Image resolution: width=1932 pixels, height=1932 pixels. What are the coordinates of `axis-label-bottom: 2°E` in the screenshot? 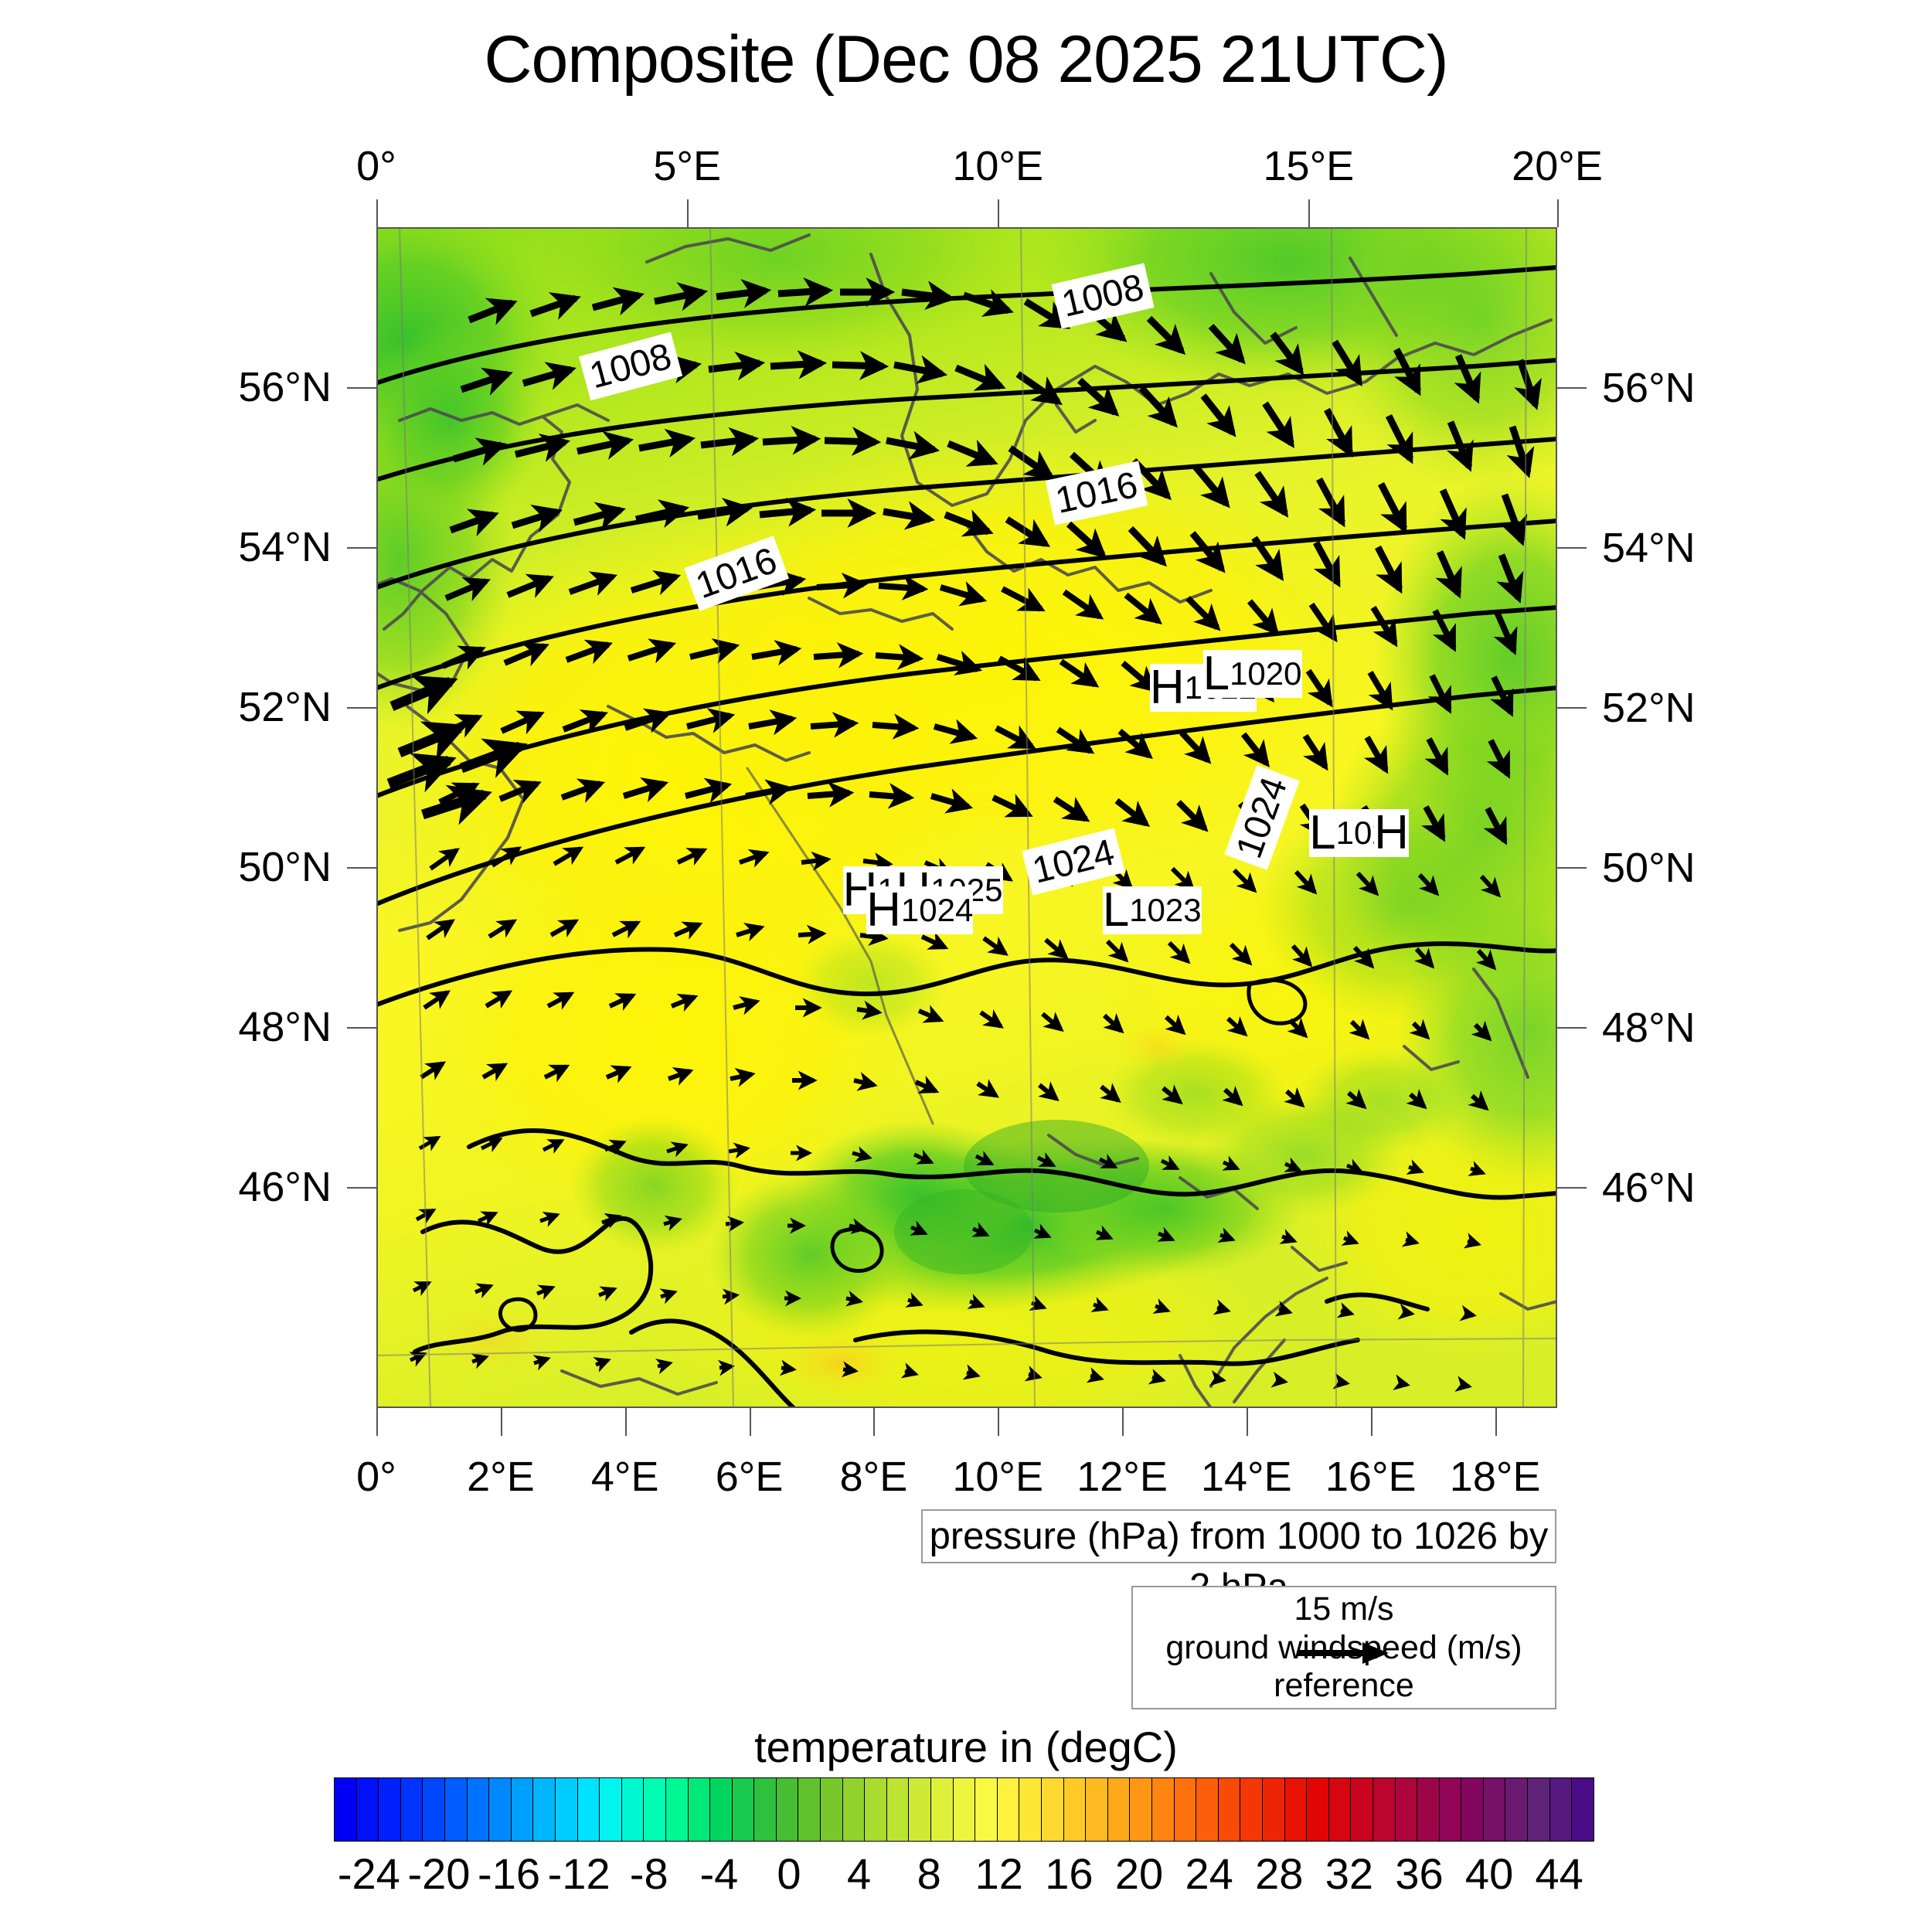 It's located at (501, 1477).